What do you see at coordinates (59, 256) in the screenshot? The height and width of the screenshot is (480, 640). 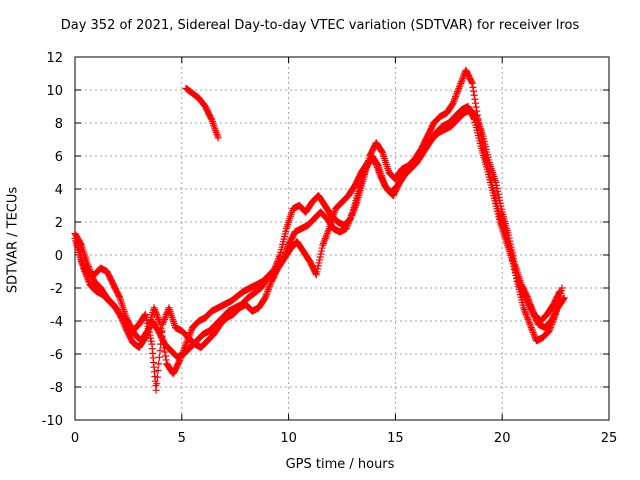 I see `y-tick-label: 0` at bounding box center [59, 256].